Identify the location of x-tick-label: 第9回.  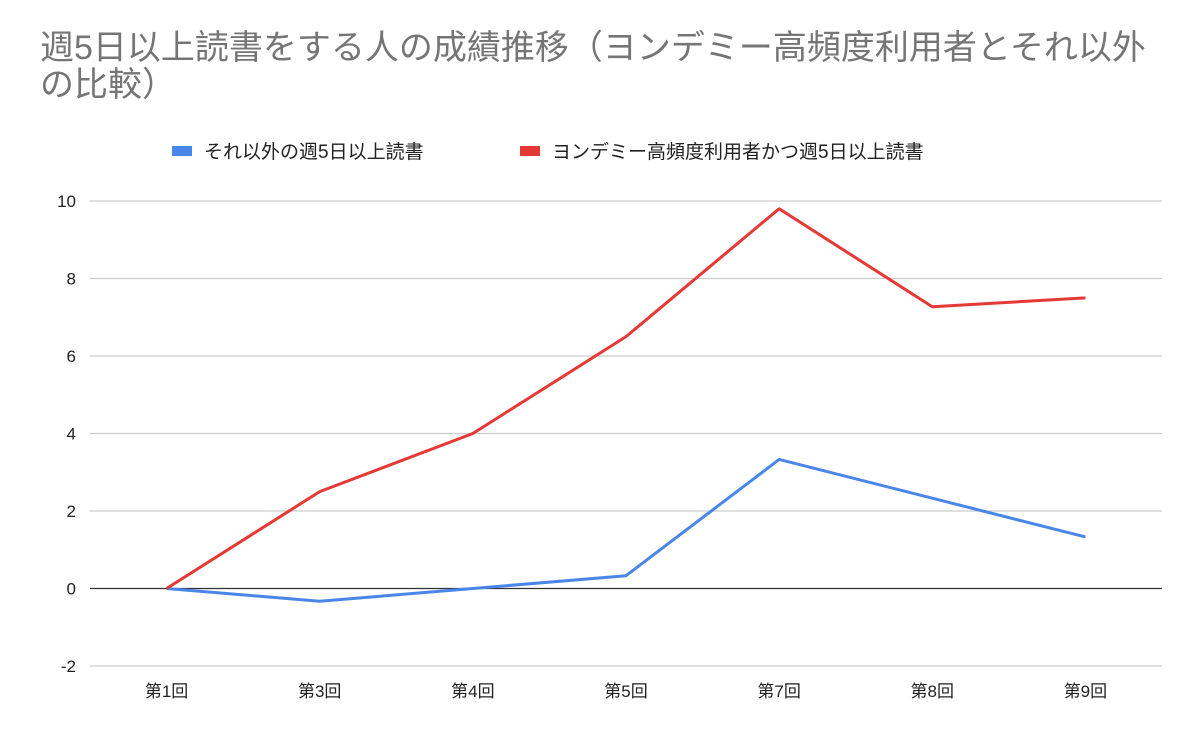
(1085, 691).